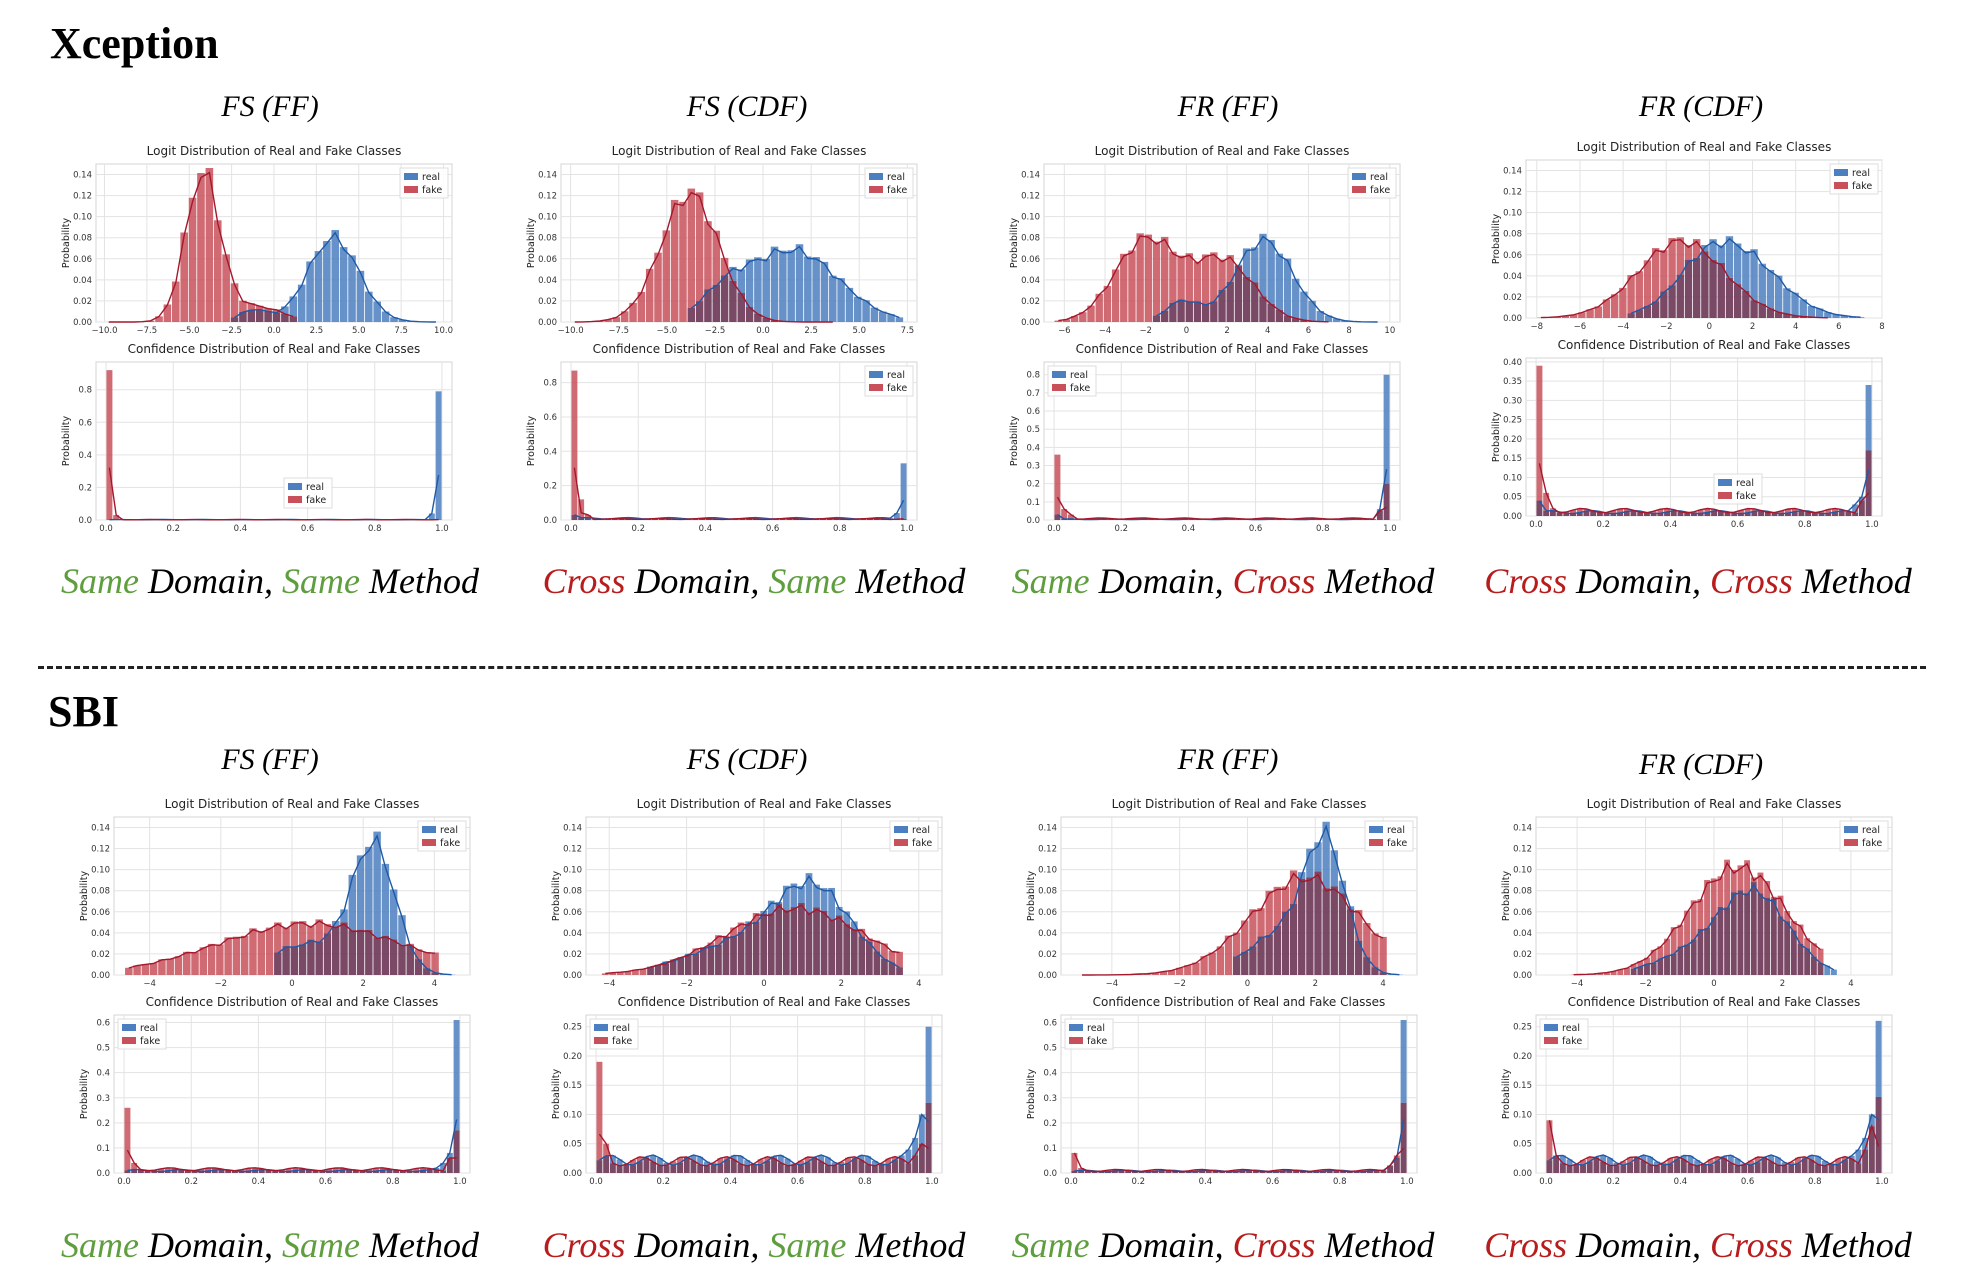  What do you see at coordinates (1522, 1028) in the screenshot?
I see `y-tick-label: 0.25` at bounding box center [1522, 1028].